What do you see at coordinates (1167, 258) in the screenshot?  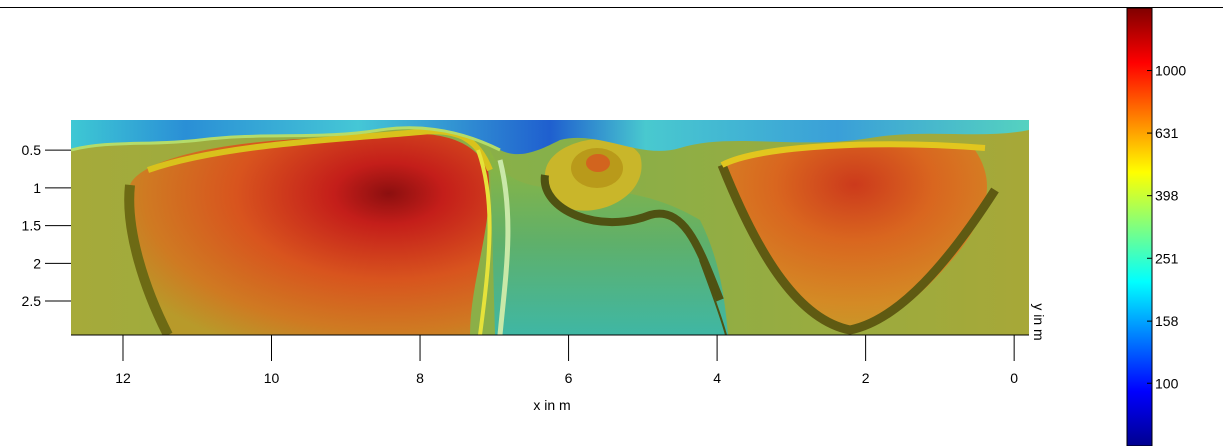 I see `colorbar-tick-label: 251` at bounding box center [1167, 258].